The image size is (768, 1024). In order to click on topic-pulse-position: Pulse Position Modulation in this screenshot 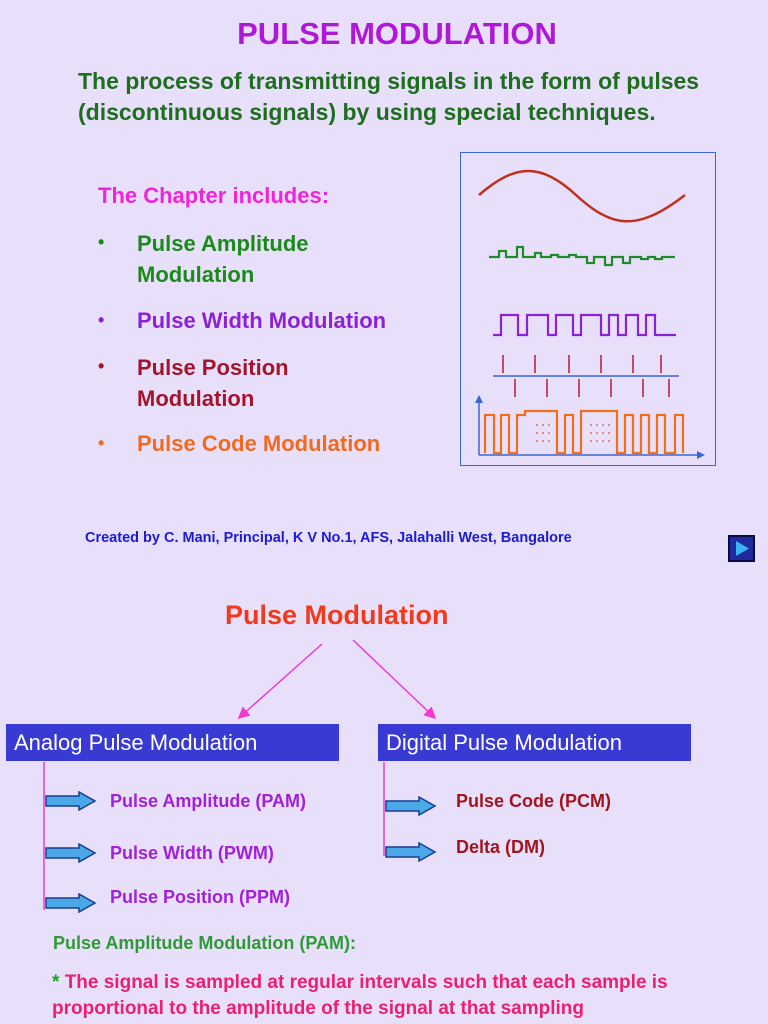, I will do `click(213, 383)`.